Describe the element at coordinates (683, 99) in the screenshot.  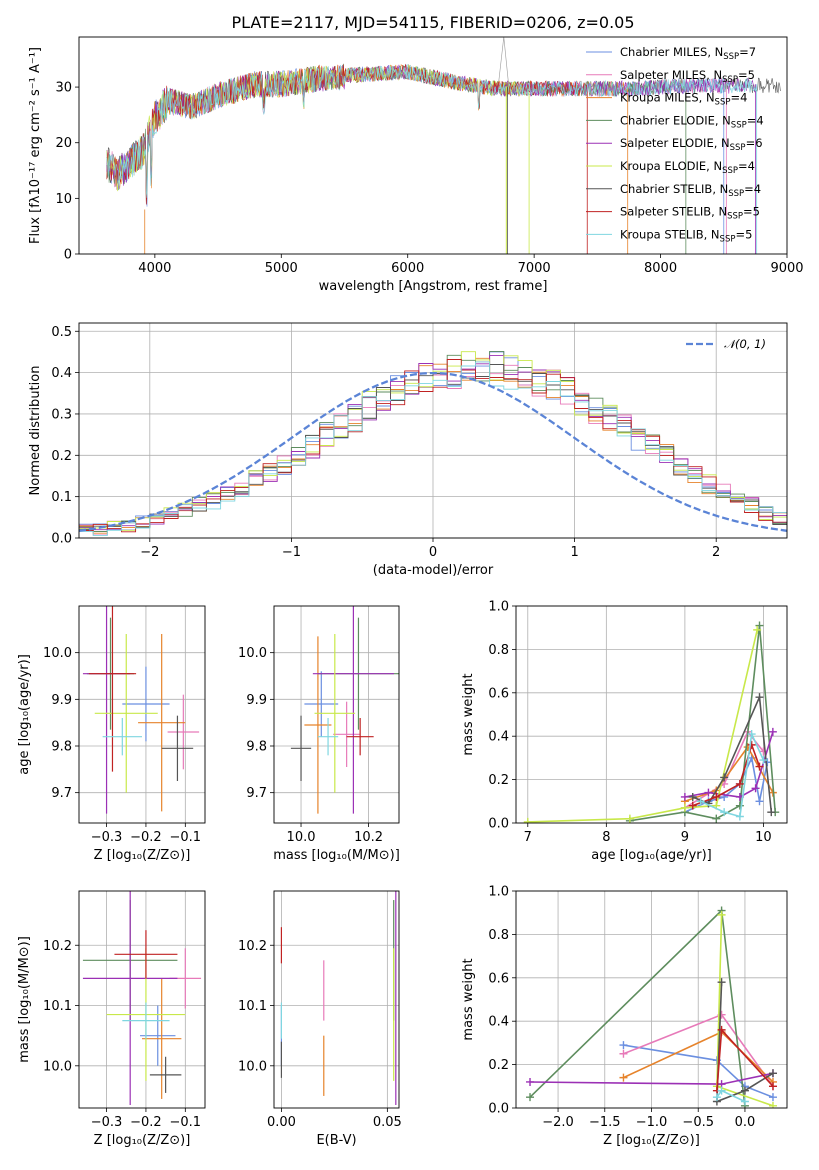
I see `legend-entry: Kroupa MILES, NSSP=4` at that location.